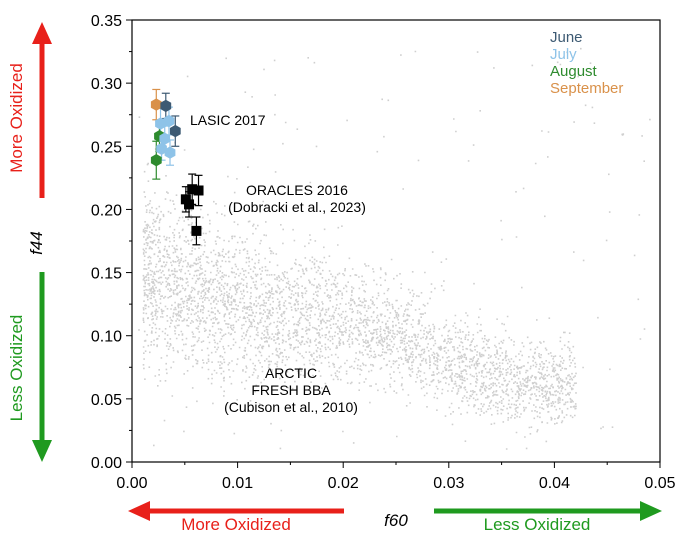  What do you see at coordinates (554, 483) in the screenshot?
I see `x-tick-label: 0.04` at bounding box center [554, 483].